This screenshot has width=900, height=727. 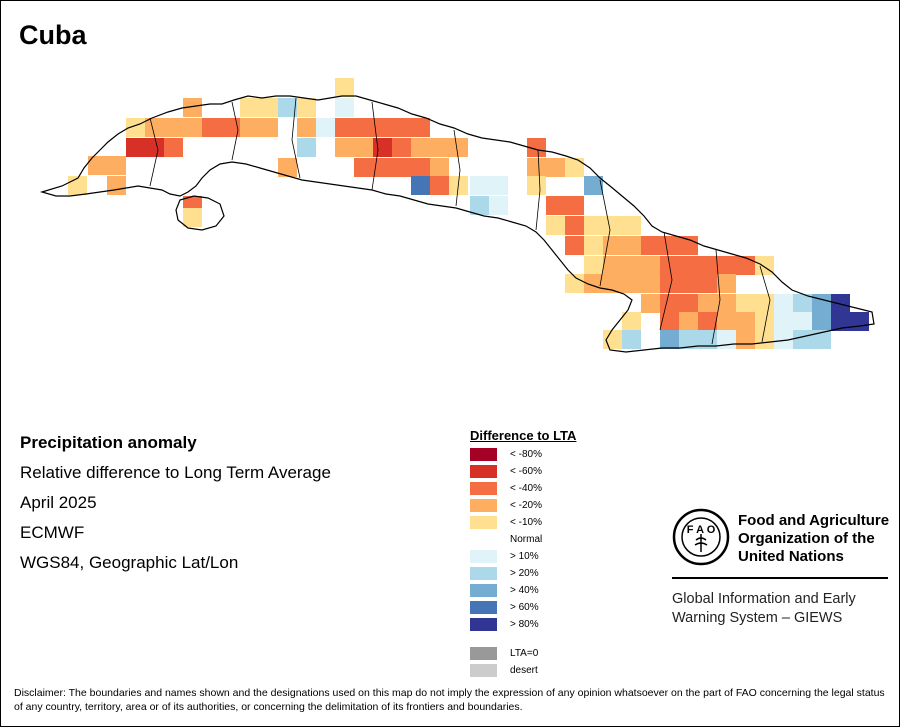 I want to click on giews-line-2: Warning System – GIEWS, so click(x=757, y=618).